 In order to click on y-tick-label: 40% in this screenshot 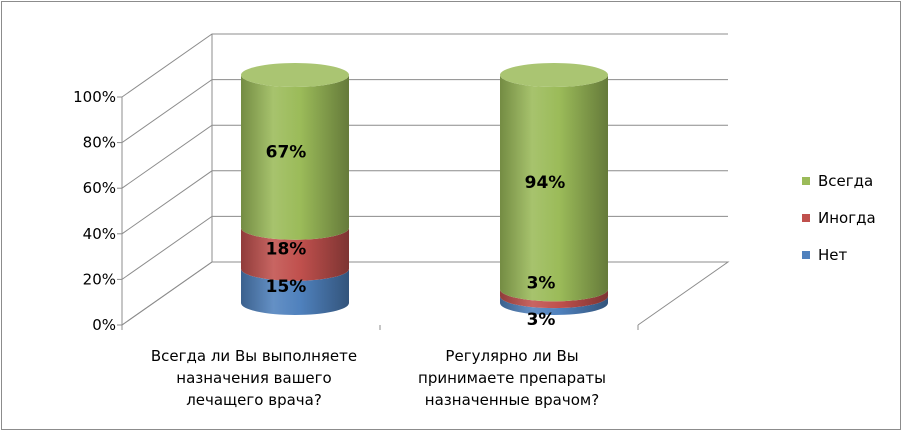, I will do `click(99, 234)`.